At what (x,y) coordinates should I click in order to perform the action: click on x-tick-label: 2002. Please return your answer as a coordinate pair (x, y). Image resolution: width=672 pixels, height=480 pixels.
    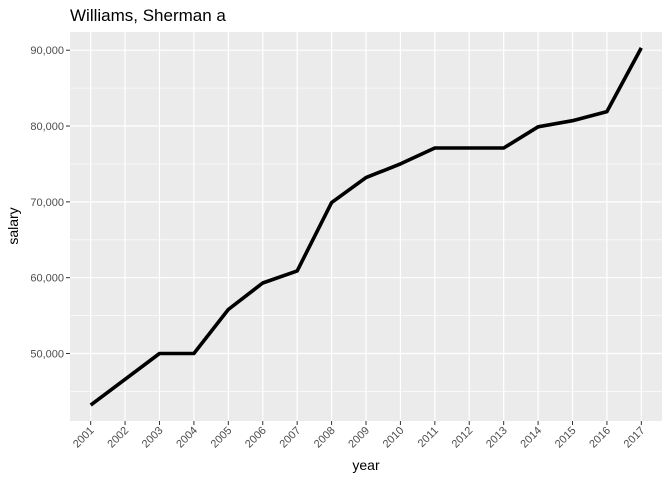
    Looking at the image, I should click on (118, 438).